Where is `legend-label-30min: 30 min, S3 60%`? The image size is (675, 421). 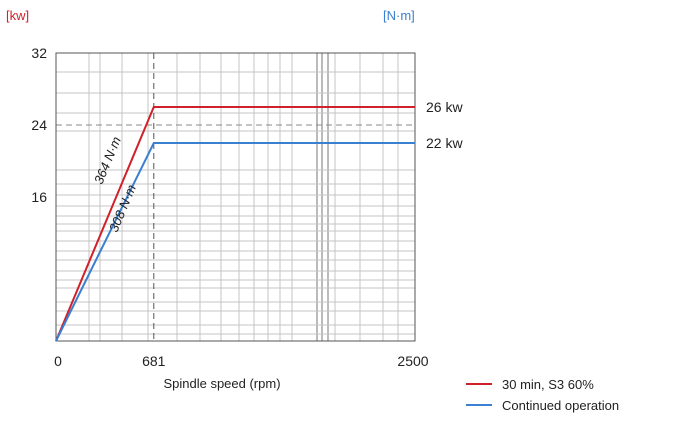
legend-label-30min: 30 min, S3 60% is located at coordinates (548, 384).